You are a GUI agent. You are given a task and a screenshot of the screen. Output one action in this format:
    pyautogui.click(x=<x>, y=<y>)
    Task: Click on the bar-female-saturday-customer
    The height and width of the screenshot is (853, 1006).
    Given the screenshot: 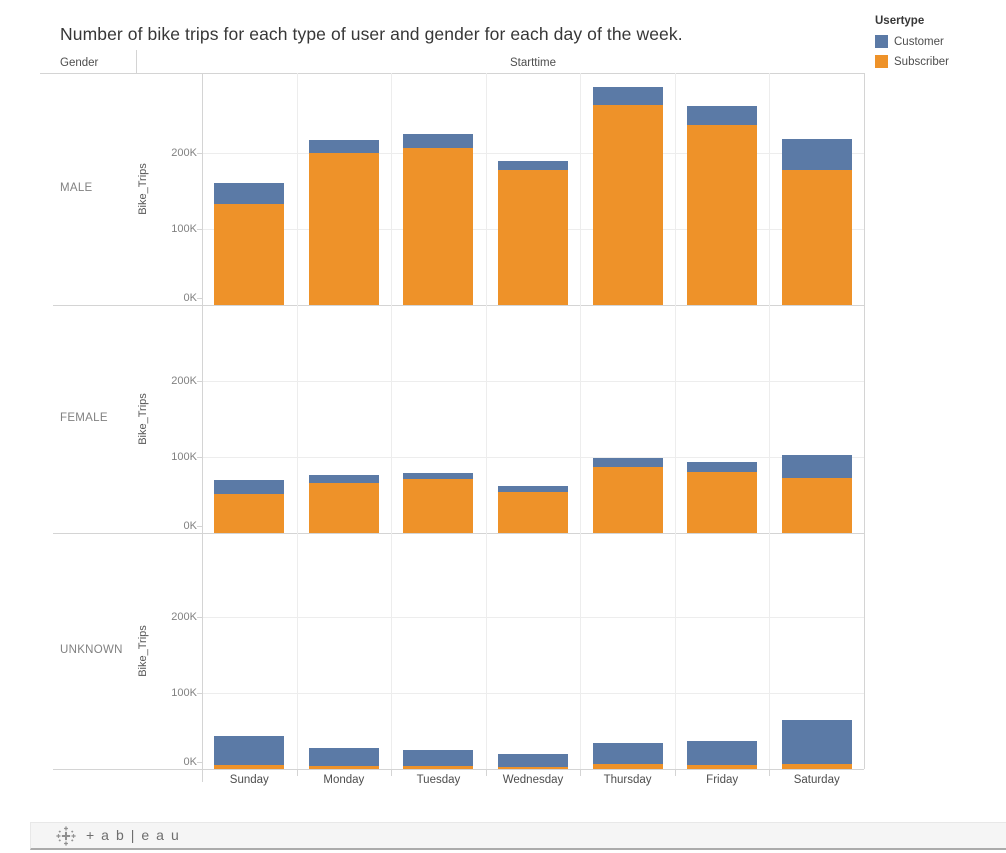 What is the action you would take?
    pyautogui.click(x=816, y=466)
    